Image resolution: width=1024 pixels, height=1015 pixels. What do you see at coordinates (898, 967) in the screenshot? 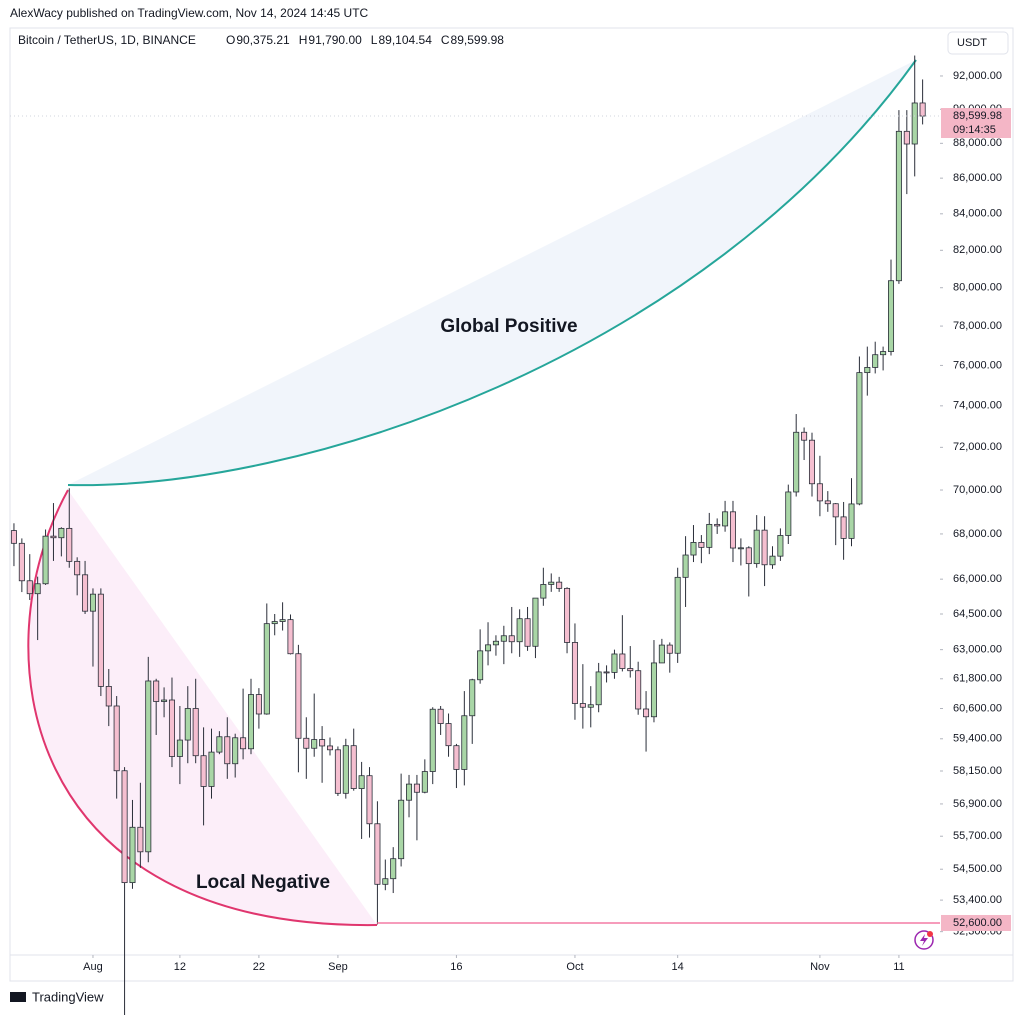
I see `x-tick-label: 11` at bounding box center [898, 967].